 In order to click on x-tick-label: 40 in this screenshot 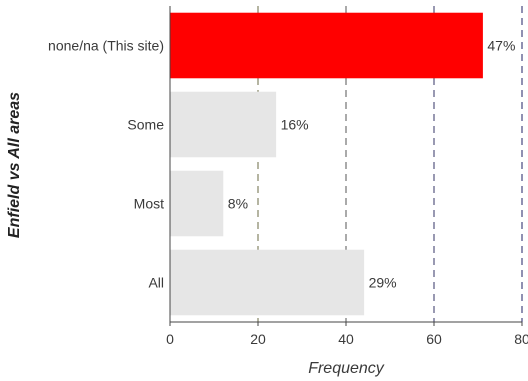, I will do `click(346, 339)`.